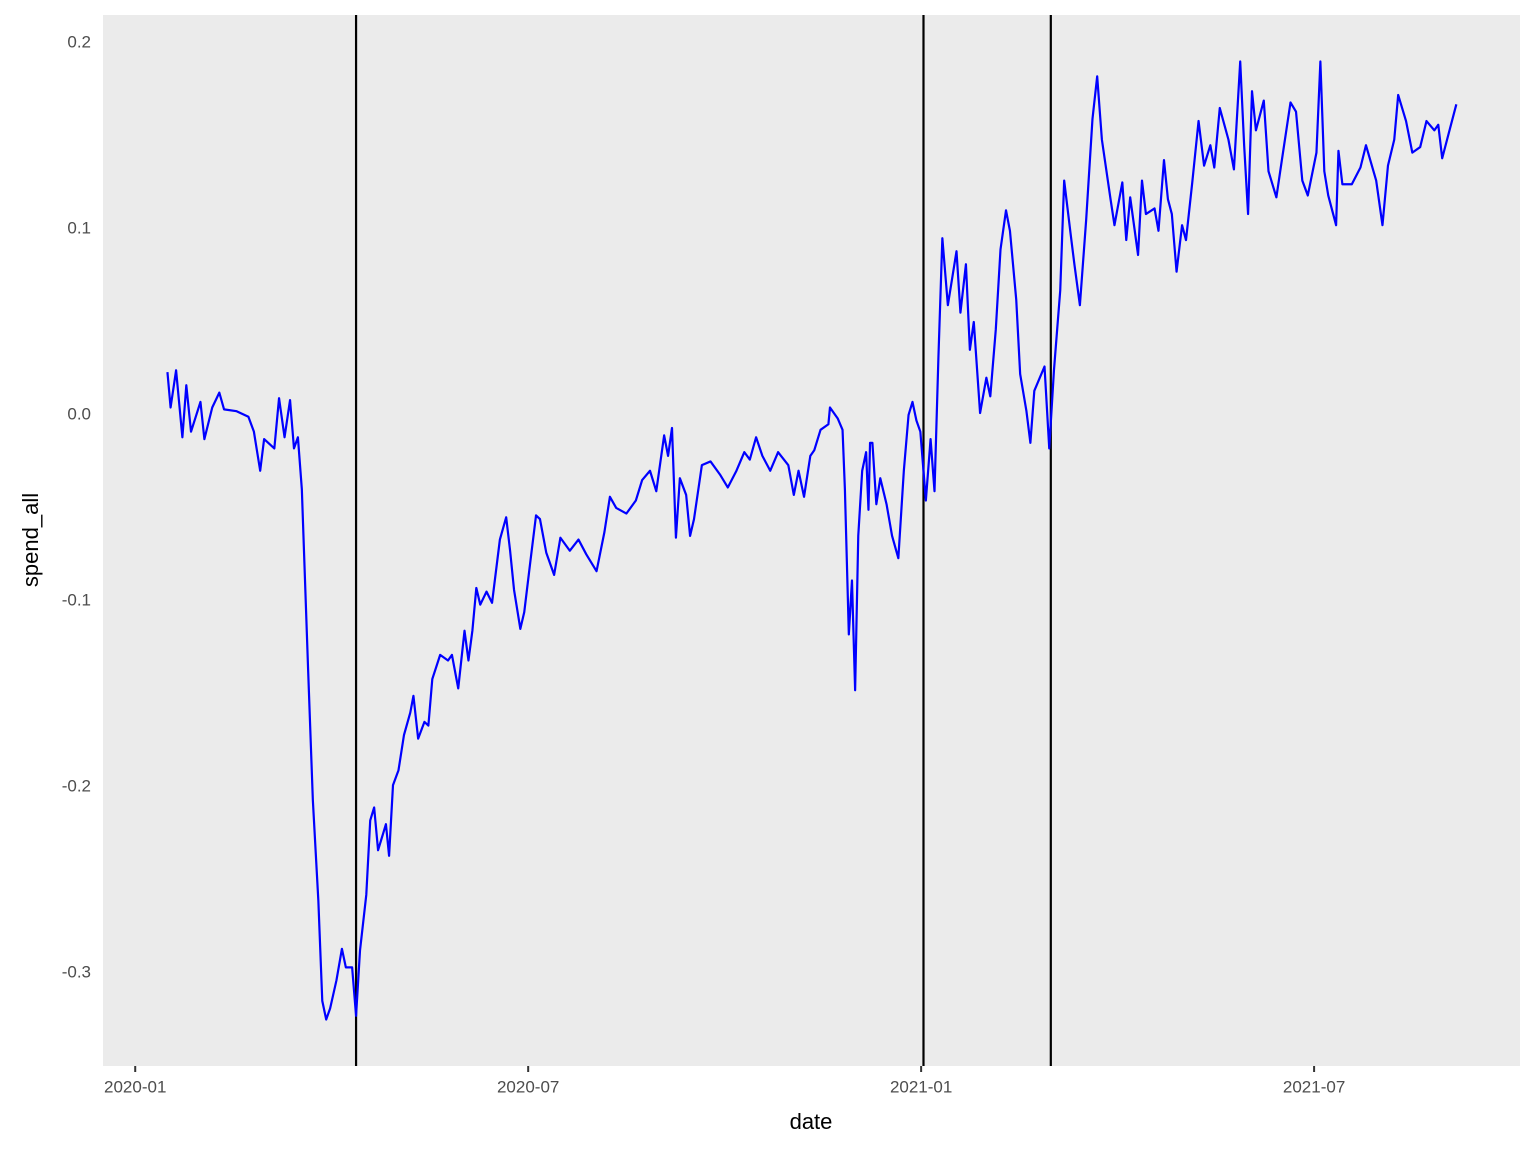 This screenshot has height=1157, width=1536. Describe the element at coordinates (76, 971) in the screenshot. I see `y-tick-label: -0.3` at that location.